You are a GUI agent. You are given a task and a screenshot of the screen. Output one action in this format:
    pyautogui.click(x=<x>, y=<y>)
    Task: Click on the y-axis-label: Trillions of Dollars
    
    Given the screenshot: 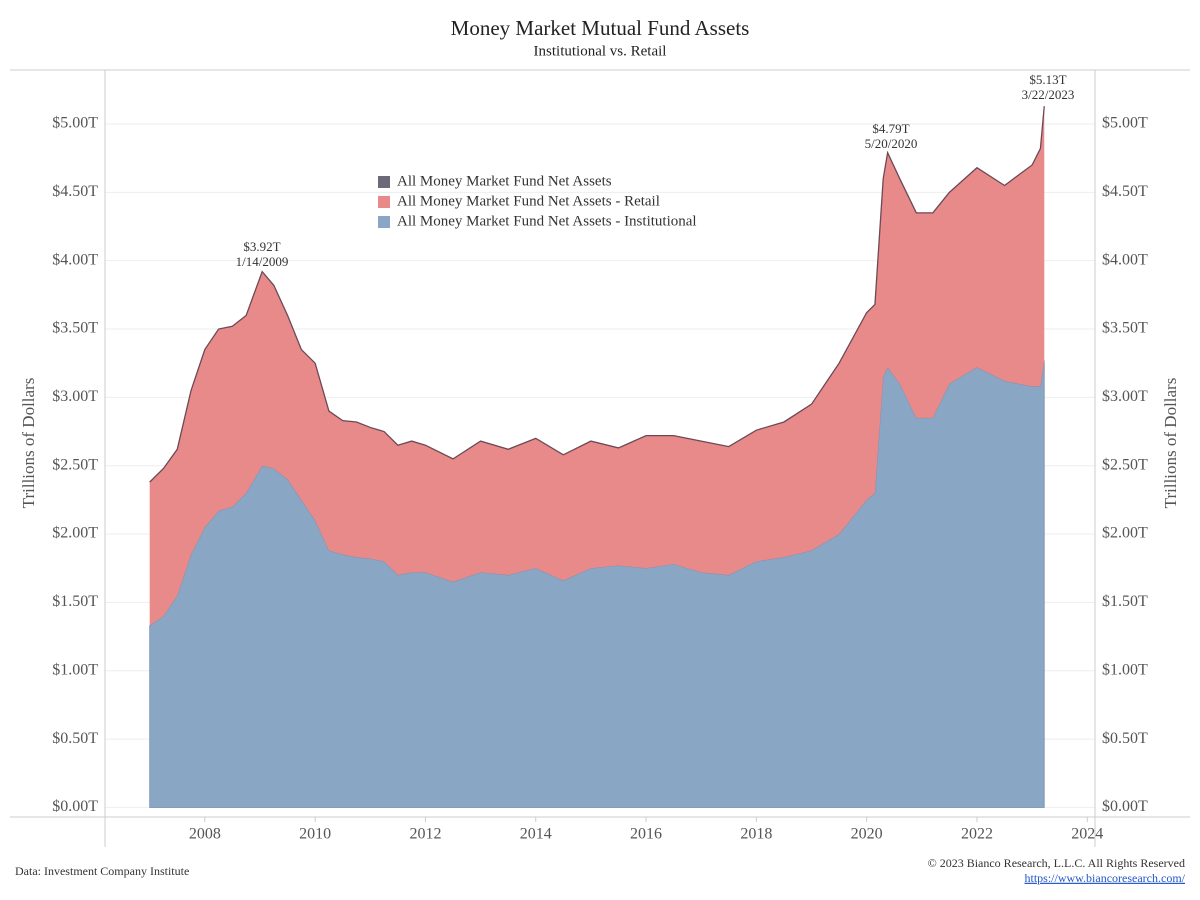 What is the action you would take?
    pyautogui.click(x=28, y=443)
    